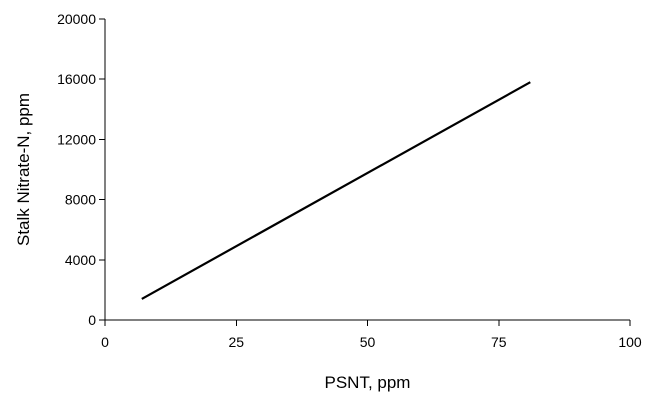 Image resolution: width=657 pixels, height=394 pixels. What do you see at coordinates (92, 320) in the screenshot?
I see `y-tick-label: 0` at bounding box center [92, 320].